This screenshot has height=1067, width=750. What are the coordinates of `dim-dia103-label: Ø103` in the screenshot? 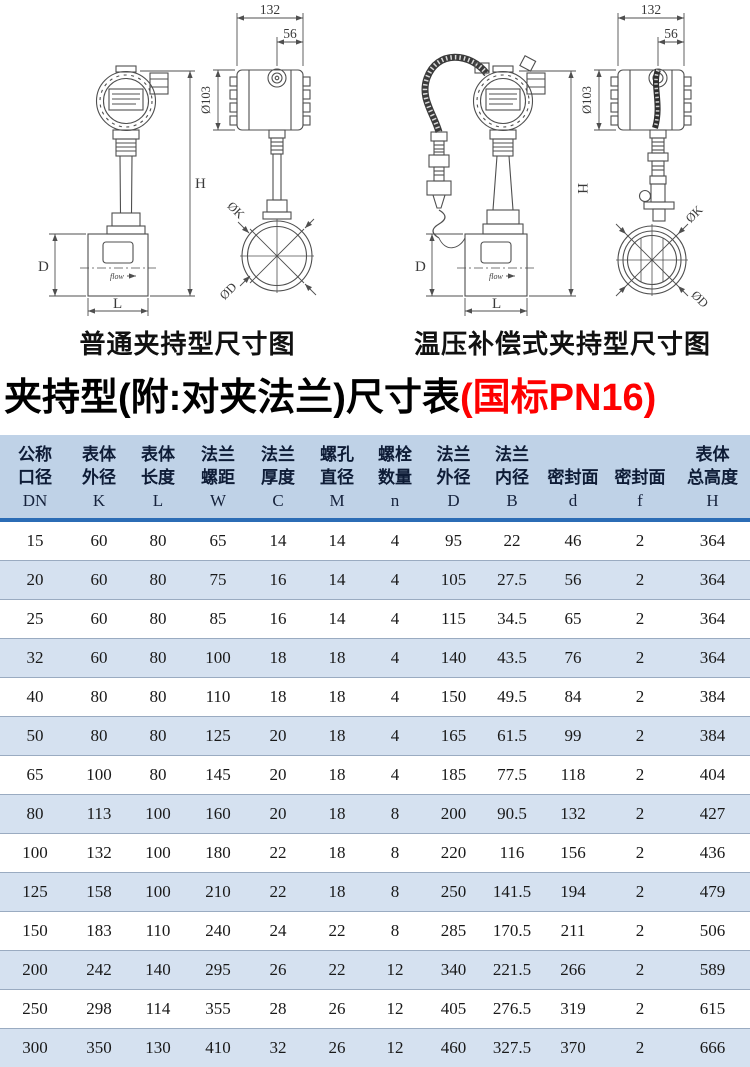 It's located at (587, 100).